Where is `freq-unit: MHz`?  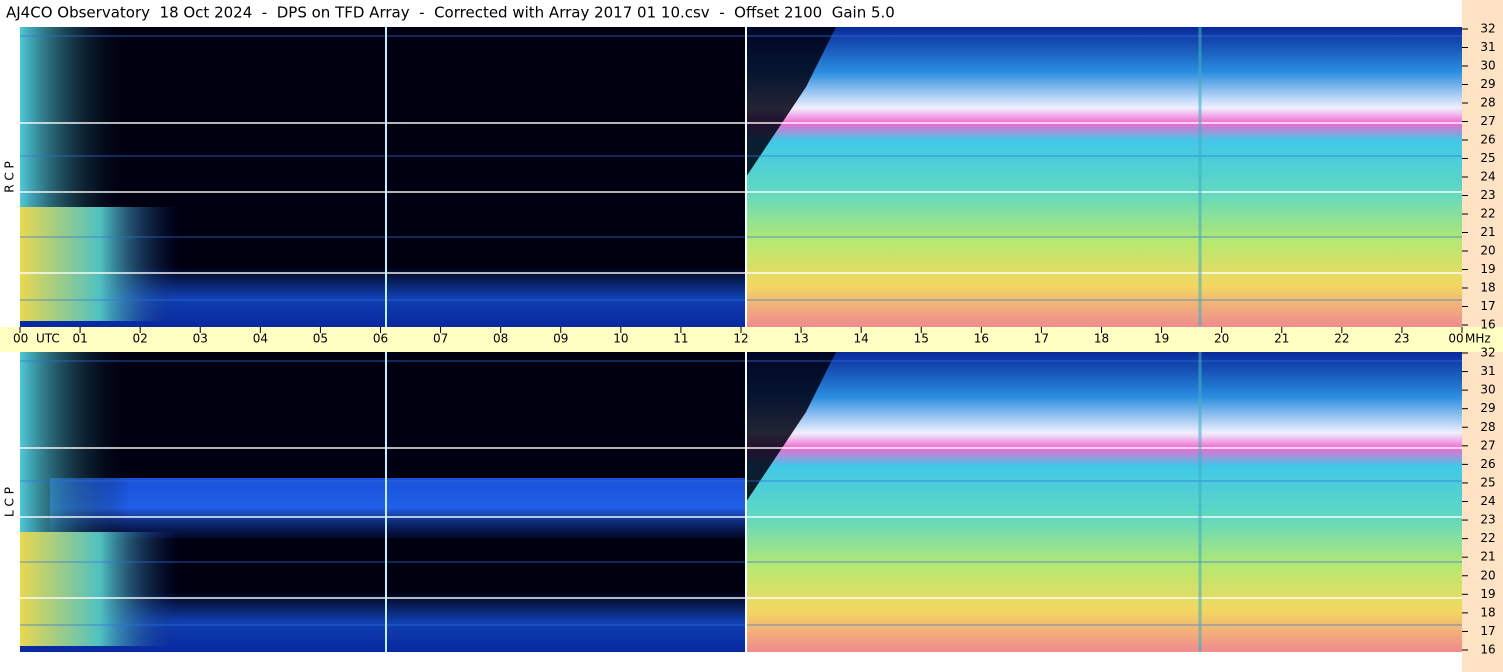 freq-unit: MHz is located at coordinates (1478, 339).